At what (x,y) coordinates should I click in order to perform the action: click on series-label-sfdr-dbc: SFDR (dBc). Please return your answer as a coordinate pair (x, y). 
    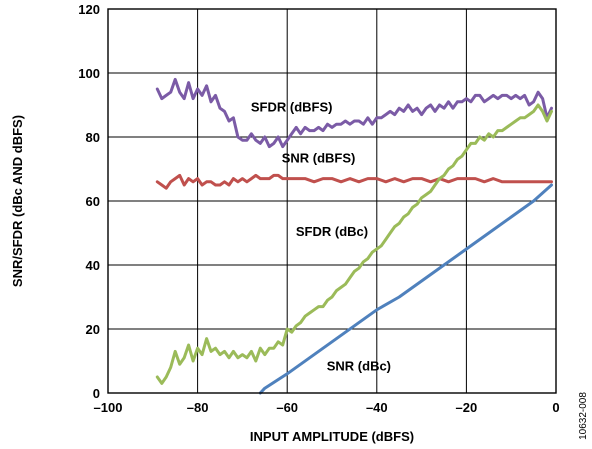
    Looking at the image, I should click on (332, 231).